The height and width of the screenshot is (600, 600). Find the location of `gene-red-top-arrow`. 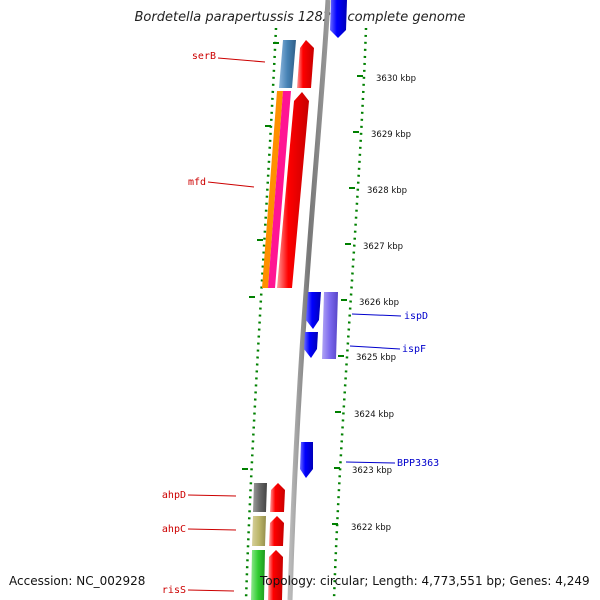

gene-red-top-arrow is located at coordinates (305, 64).